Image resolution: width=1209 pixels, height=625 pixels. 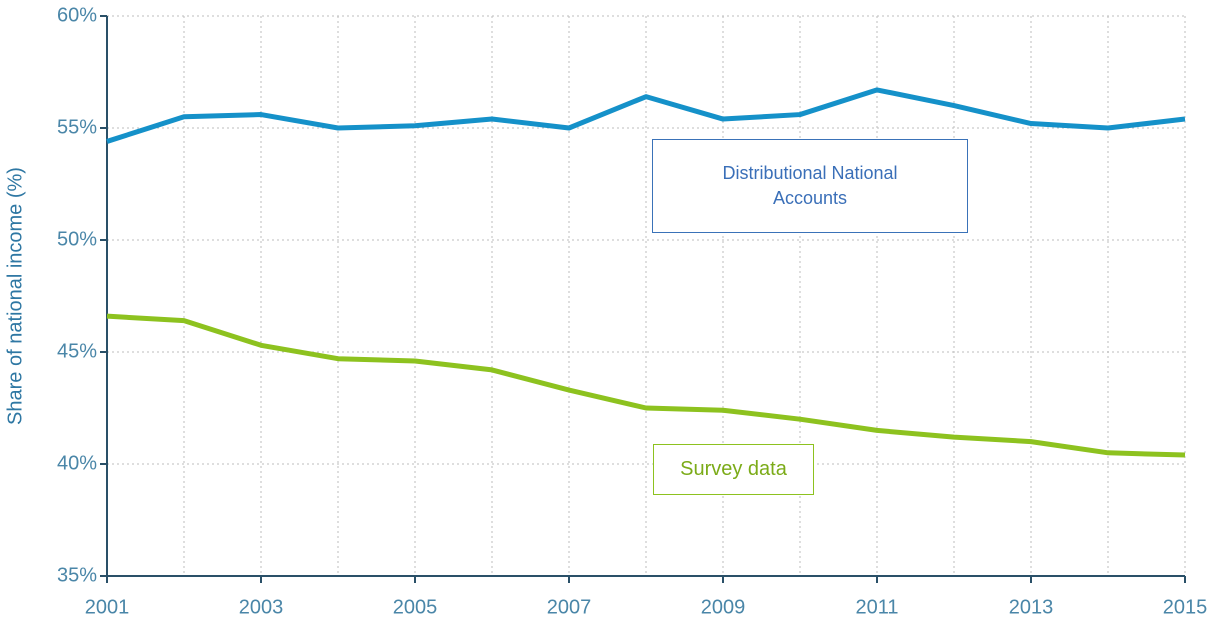 I want to click on x-tick-label: 2001, so click(x=107, y=607).